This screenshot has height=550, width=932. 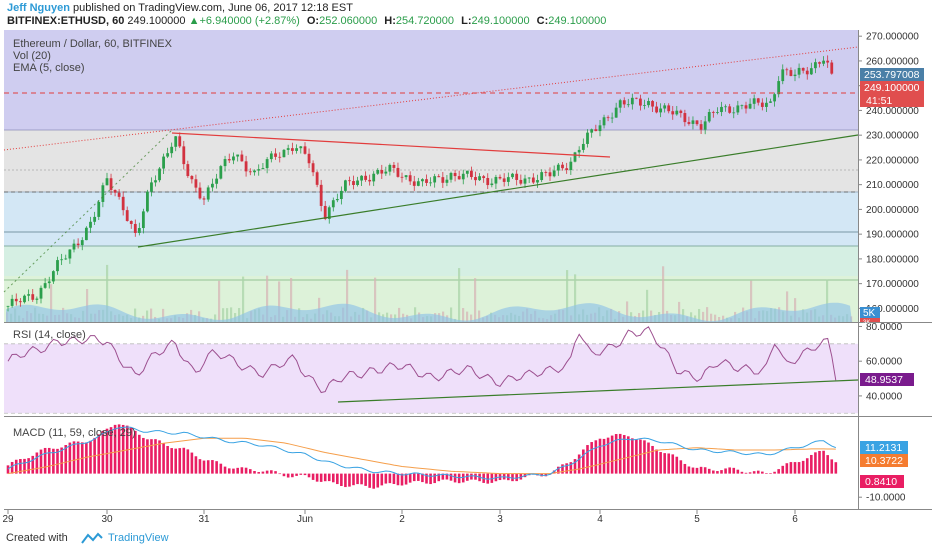 I want to click on ema-label: EMA (5, close), so click(x=49, y=68).